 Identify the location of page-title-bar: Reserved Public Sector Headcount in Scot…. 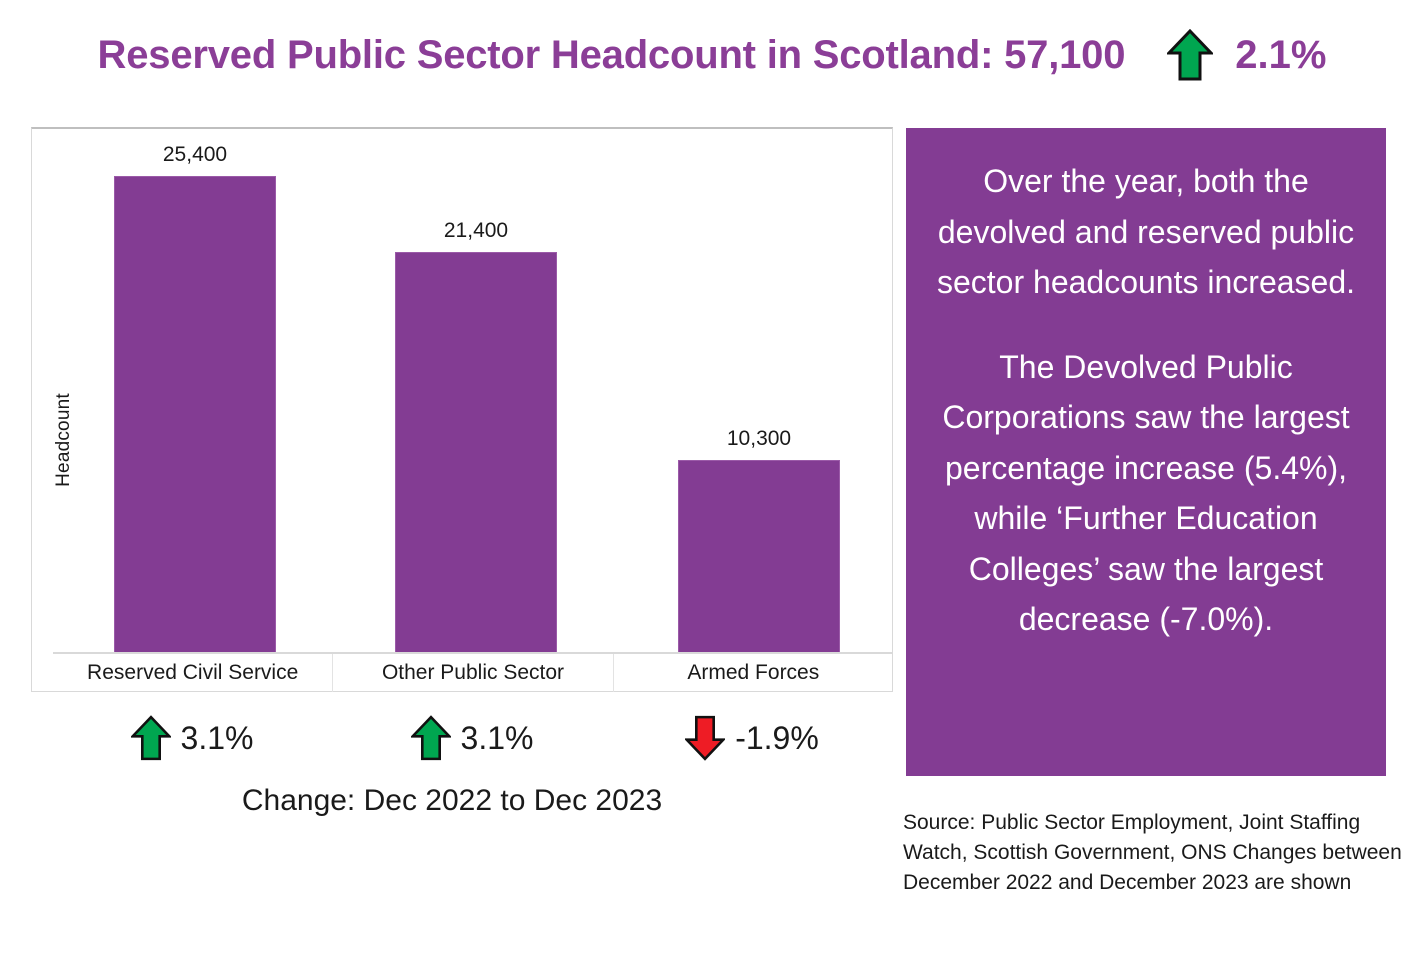
(712, 55).